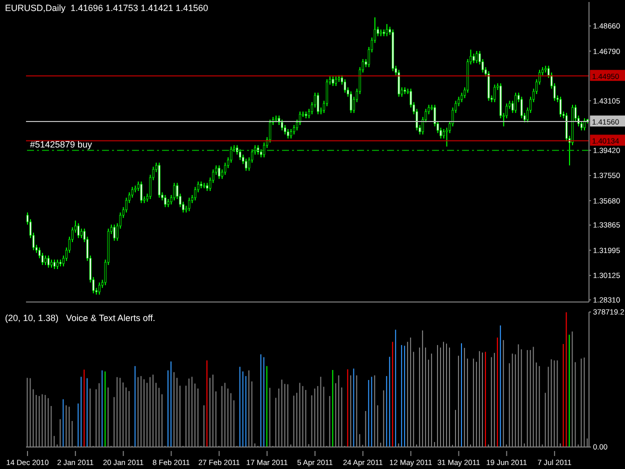 The width and height of the screenshot is (625, 469). Describe the element at coordinates (61, 144) in the screenshot. I see `ref-line-label: #51425879 buy` at that location.